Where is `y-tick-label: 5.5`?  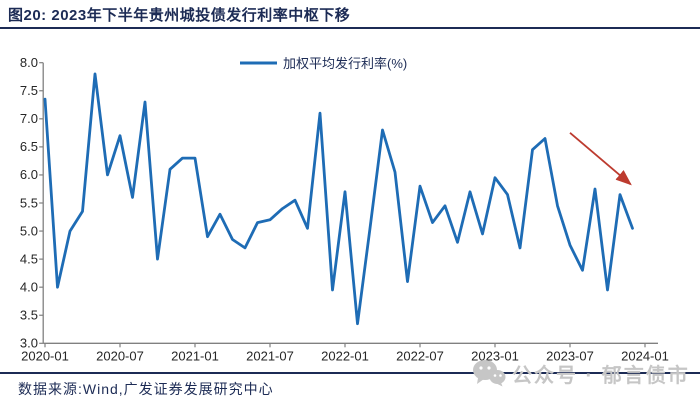 y-tick-label: 5.5 is located at coordinates (29, 202).